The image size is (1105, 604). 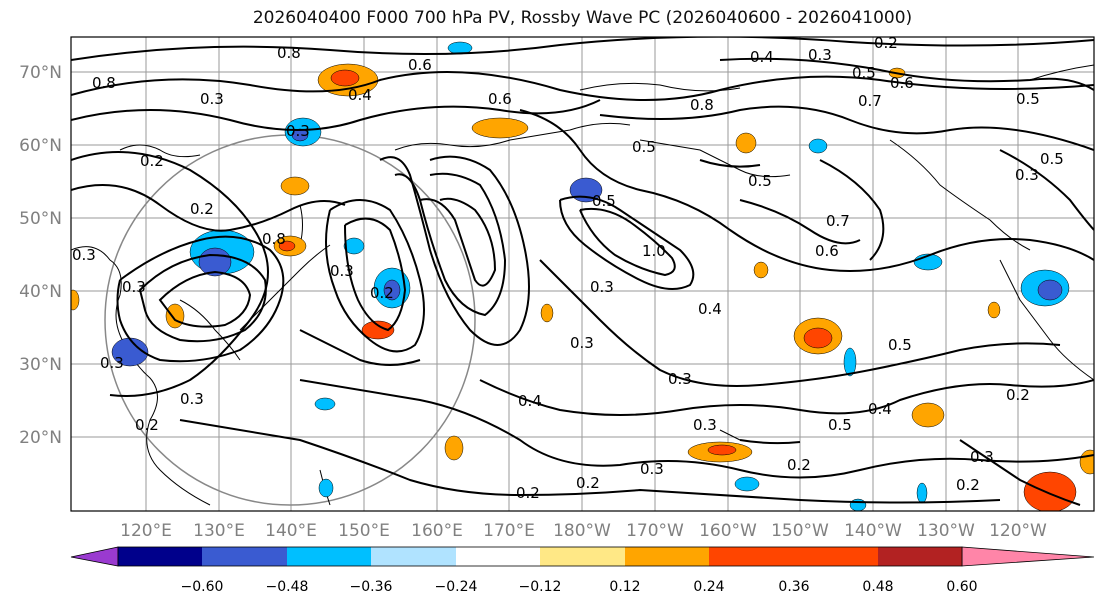 I want to click on colorbar-tick-label: −0.60, so click(x=202, y=587).